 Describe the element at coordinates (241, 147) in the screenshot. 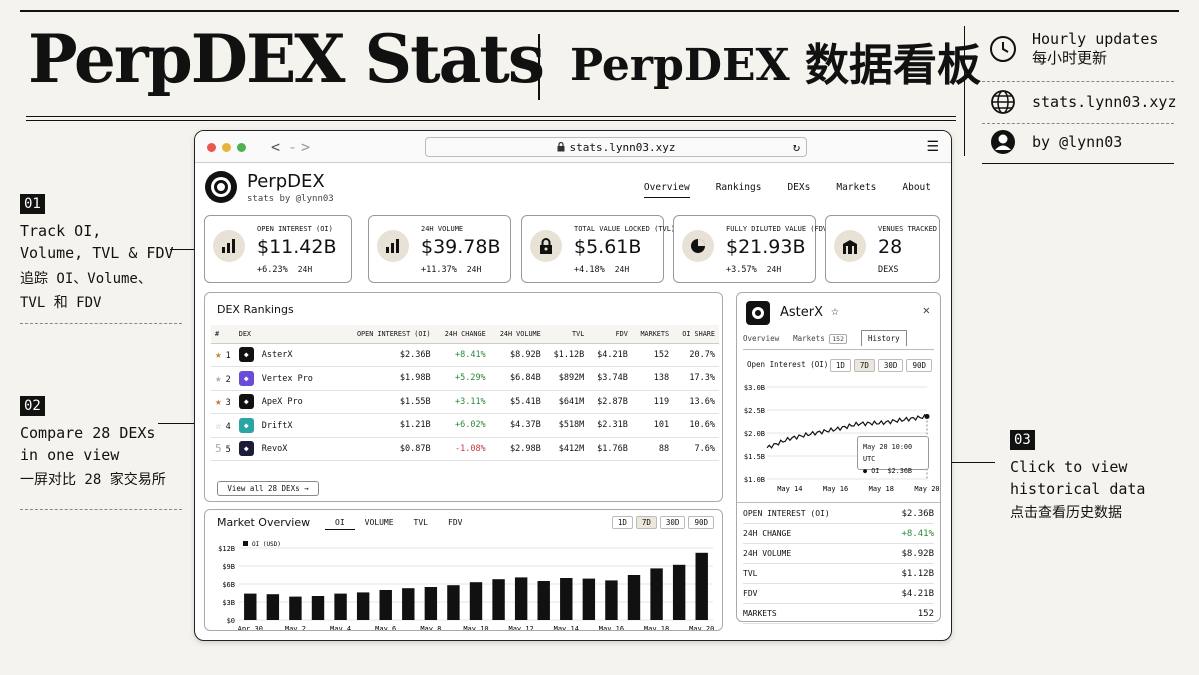

I see `maximize-window-button` at that location.